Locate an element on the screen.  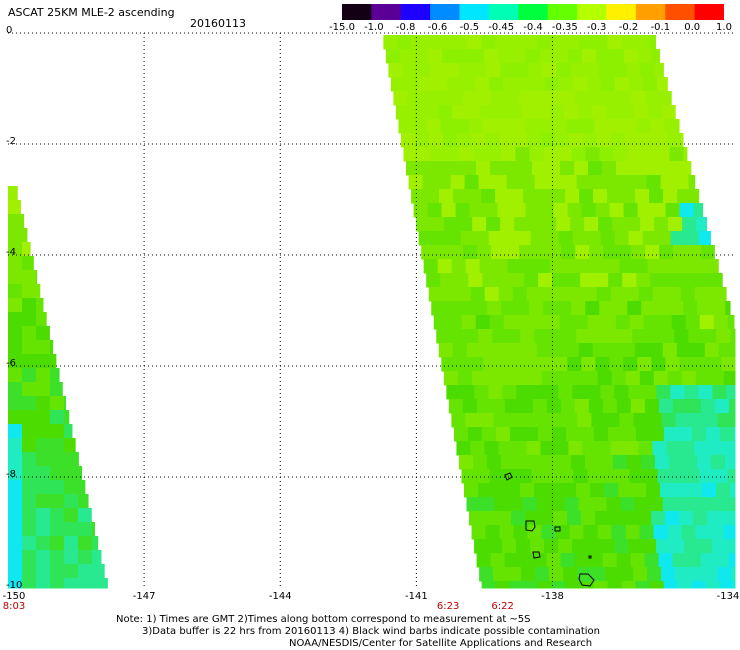
colorbar-segment is located at coordinates (621, 12).